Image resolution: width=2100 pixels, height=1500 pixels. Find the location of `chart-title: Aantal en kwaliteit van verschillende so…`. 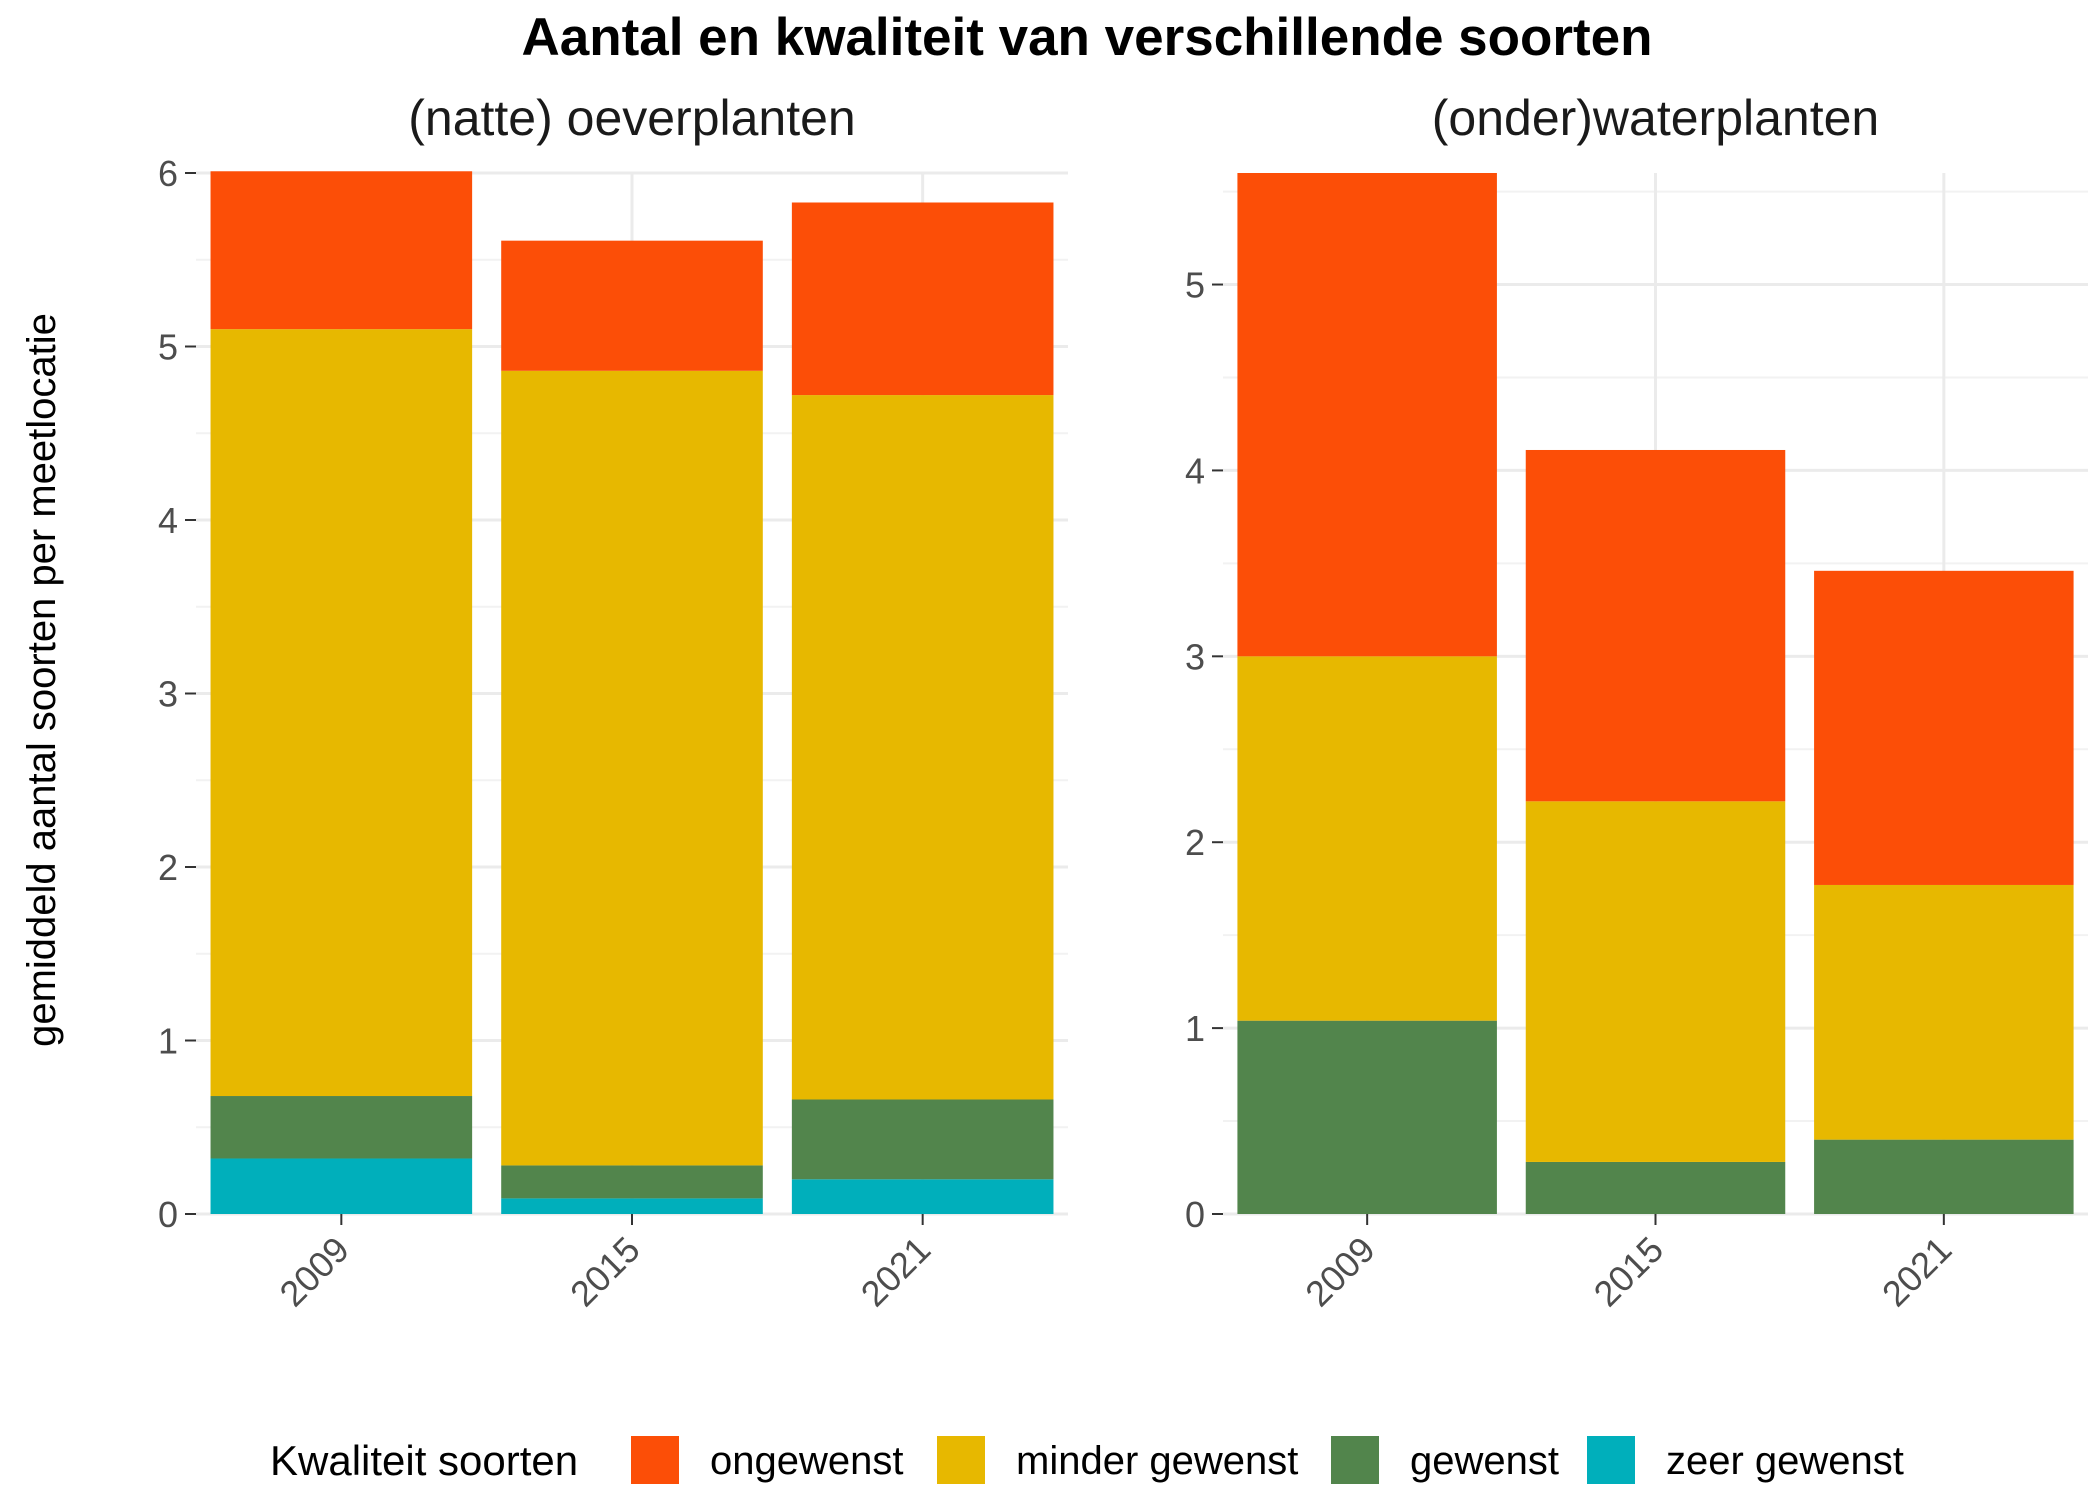

chart-title: Aantal en kwaliteit van verschillende so… is located at coordinates (1086, 37).